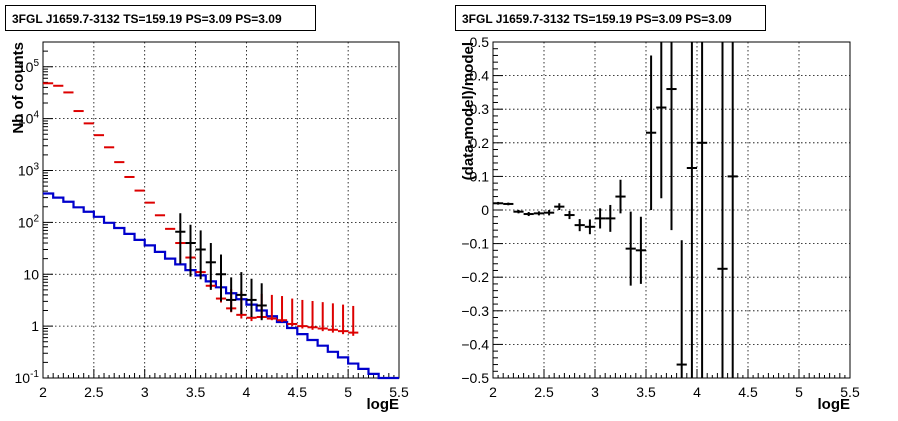 The height and width of the screenshot is (421, 898). What do you see at coordinates (468, 111) in the screenshot?
I see `y-axis-label: (data-model)/model` at bounding box center [468, 111].